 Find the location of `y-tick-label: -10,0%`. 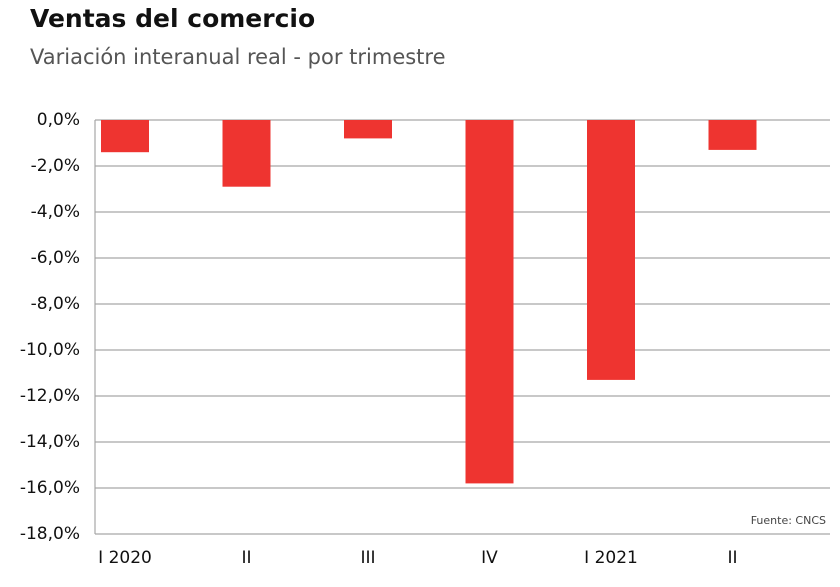

y-tick-label: -10,0% is located at coordinates (50, 350).